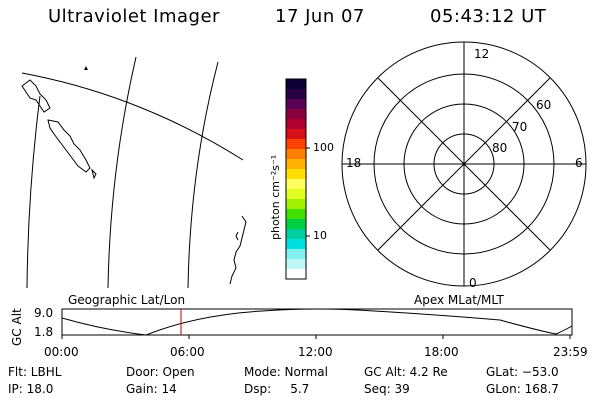  What do you see at coordinates (286, 372) in the screenshot?
I see `mode-readout: Mode: Normal` at bounding box center [286, 372].